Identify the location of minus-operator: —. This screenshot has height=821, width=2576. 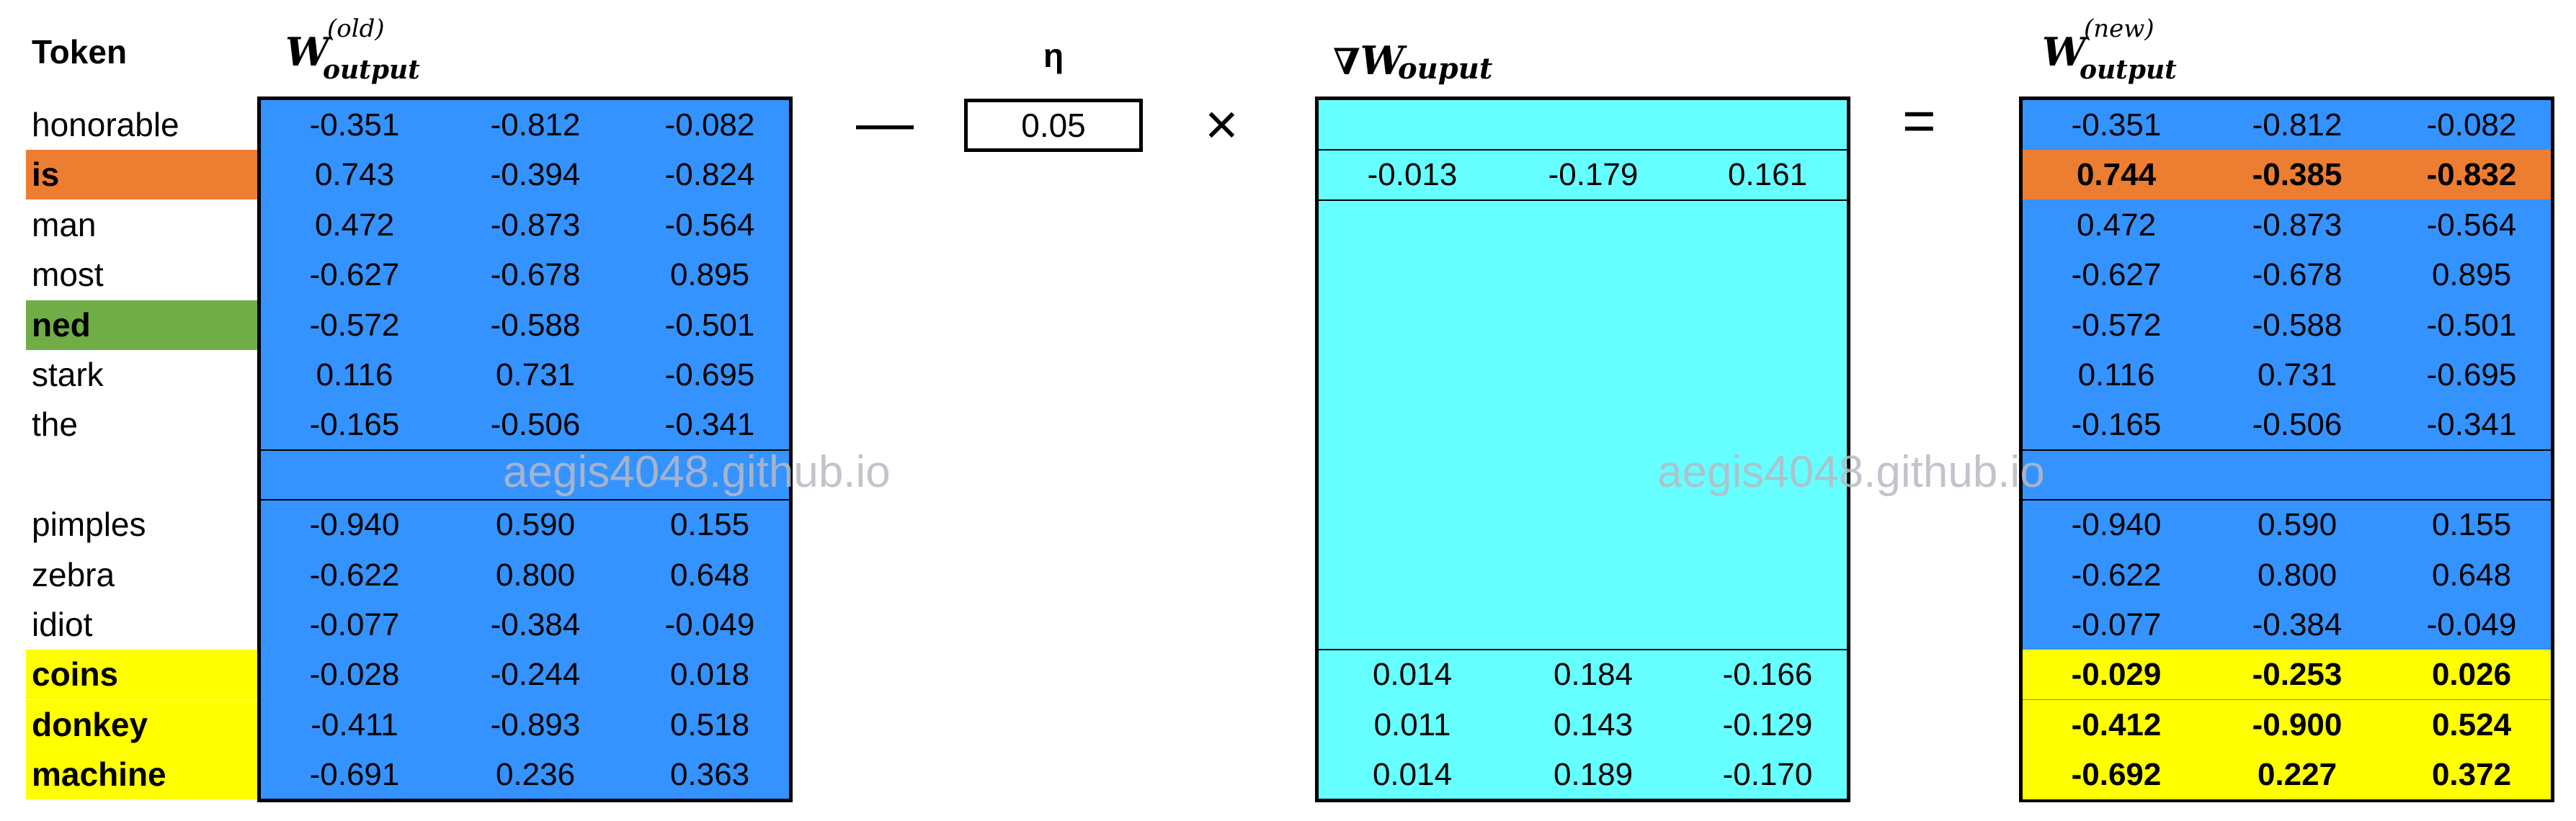
(885, 122).